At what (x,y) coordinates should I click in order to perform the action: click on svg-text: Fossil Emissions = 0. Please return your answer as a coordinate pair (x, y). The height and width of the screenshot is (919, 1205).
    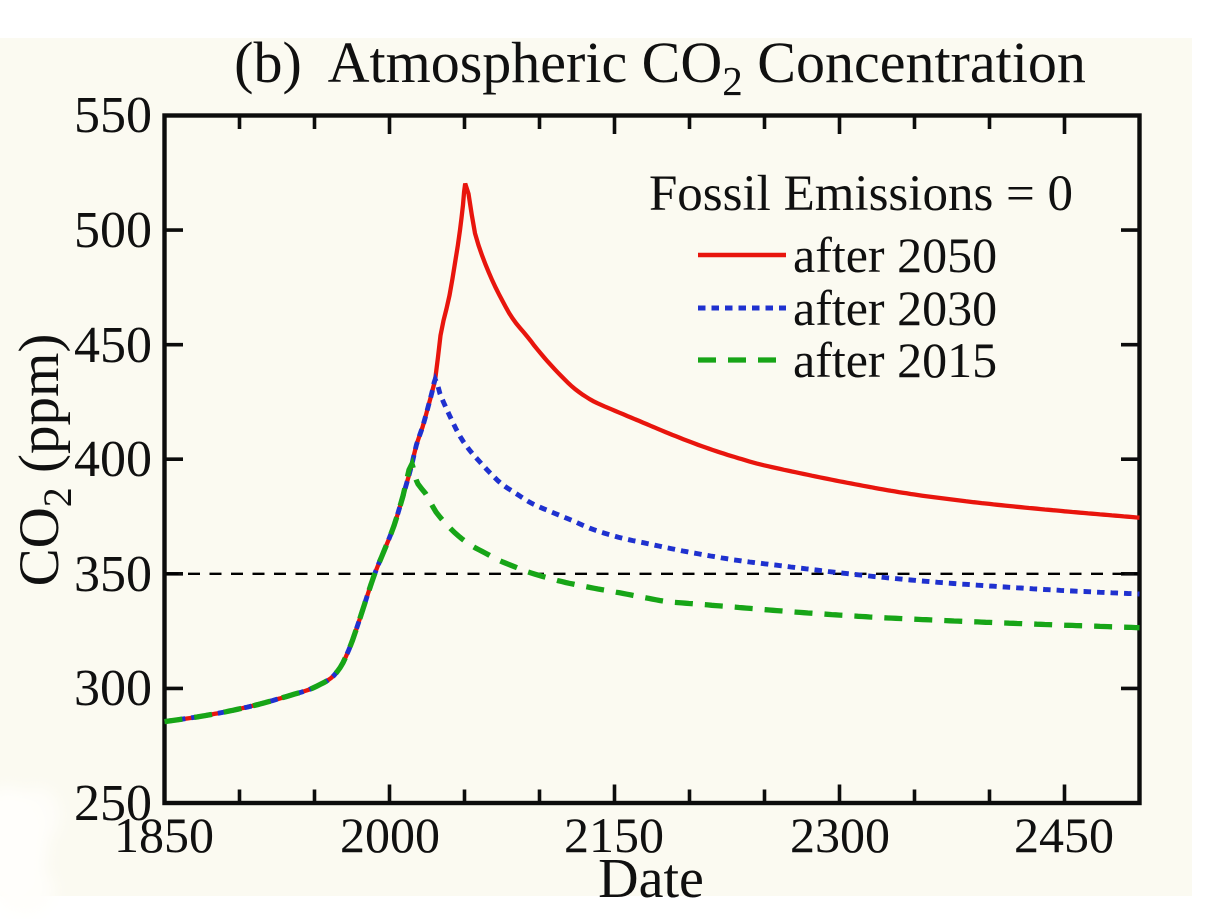
    Looking at the image, I should click on (861, 194).